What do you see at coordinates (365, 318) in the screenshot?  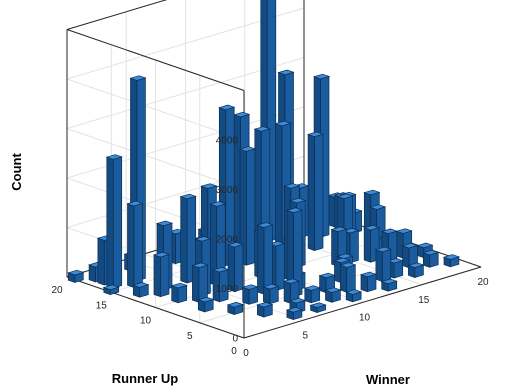 I see `x-tick-label: 10` at bounding box center [365, 318].